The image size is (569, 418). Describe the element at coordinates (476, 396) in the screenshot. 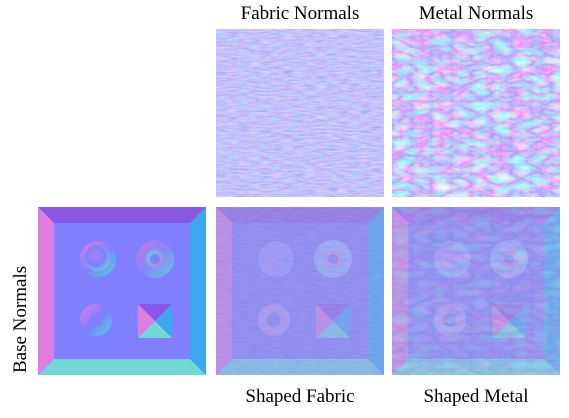

I see `bottom-label-shaped-metal: Shaped Metal` at that location.